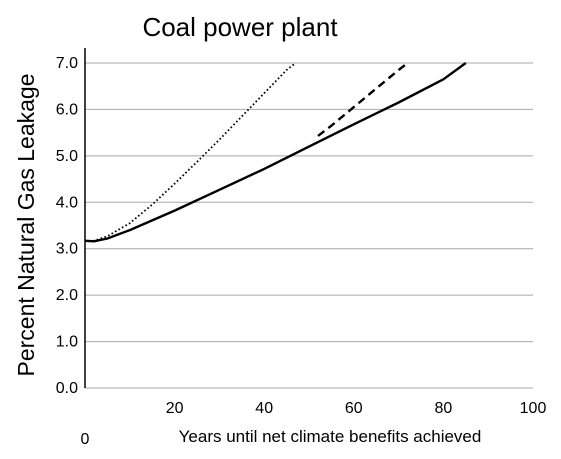  What do you see at coordinates (67, 109) in the screenshot?
I see `y-tick-label: 6.0` at bounding box center [67, 109].